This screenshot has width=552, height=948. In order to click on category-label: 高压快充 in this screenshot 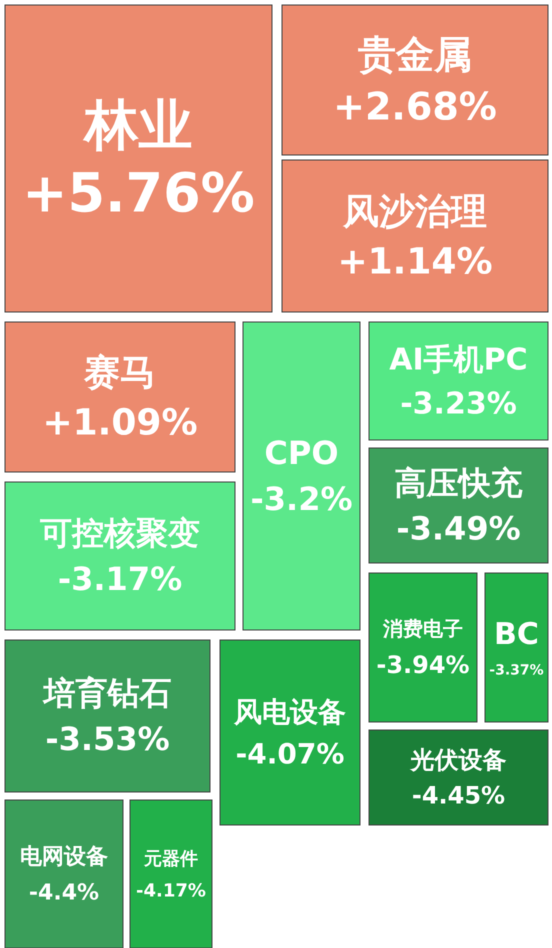, I will do `click(459, 483)`.